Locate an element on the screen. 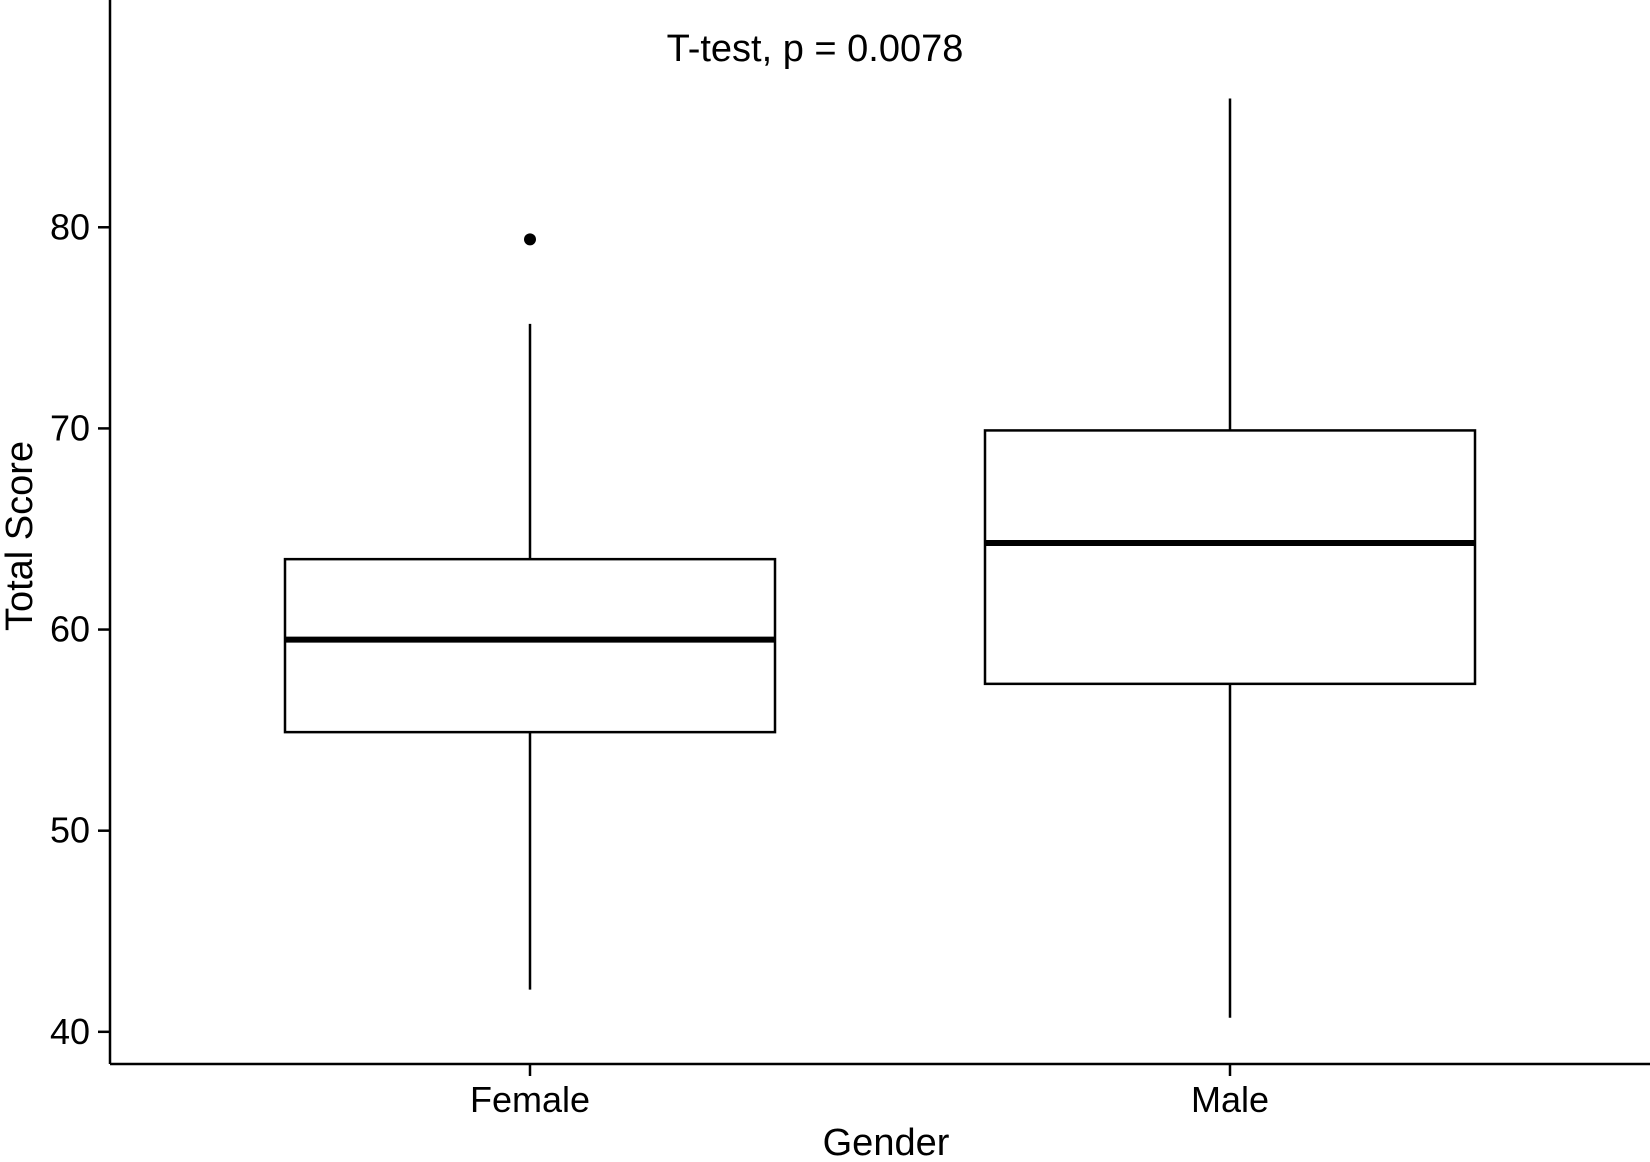 The height and width of the screenshot is (1162, 1650). x-ticks: Female Male is located at coordinates (869, 1092).